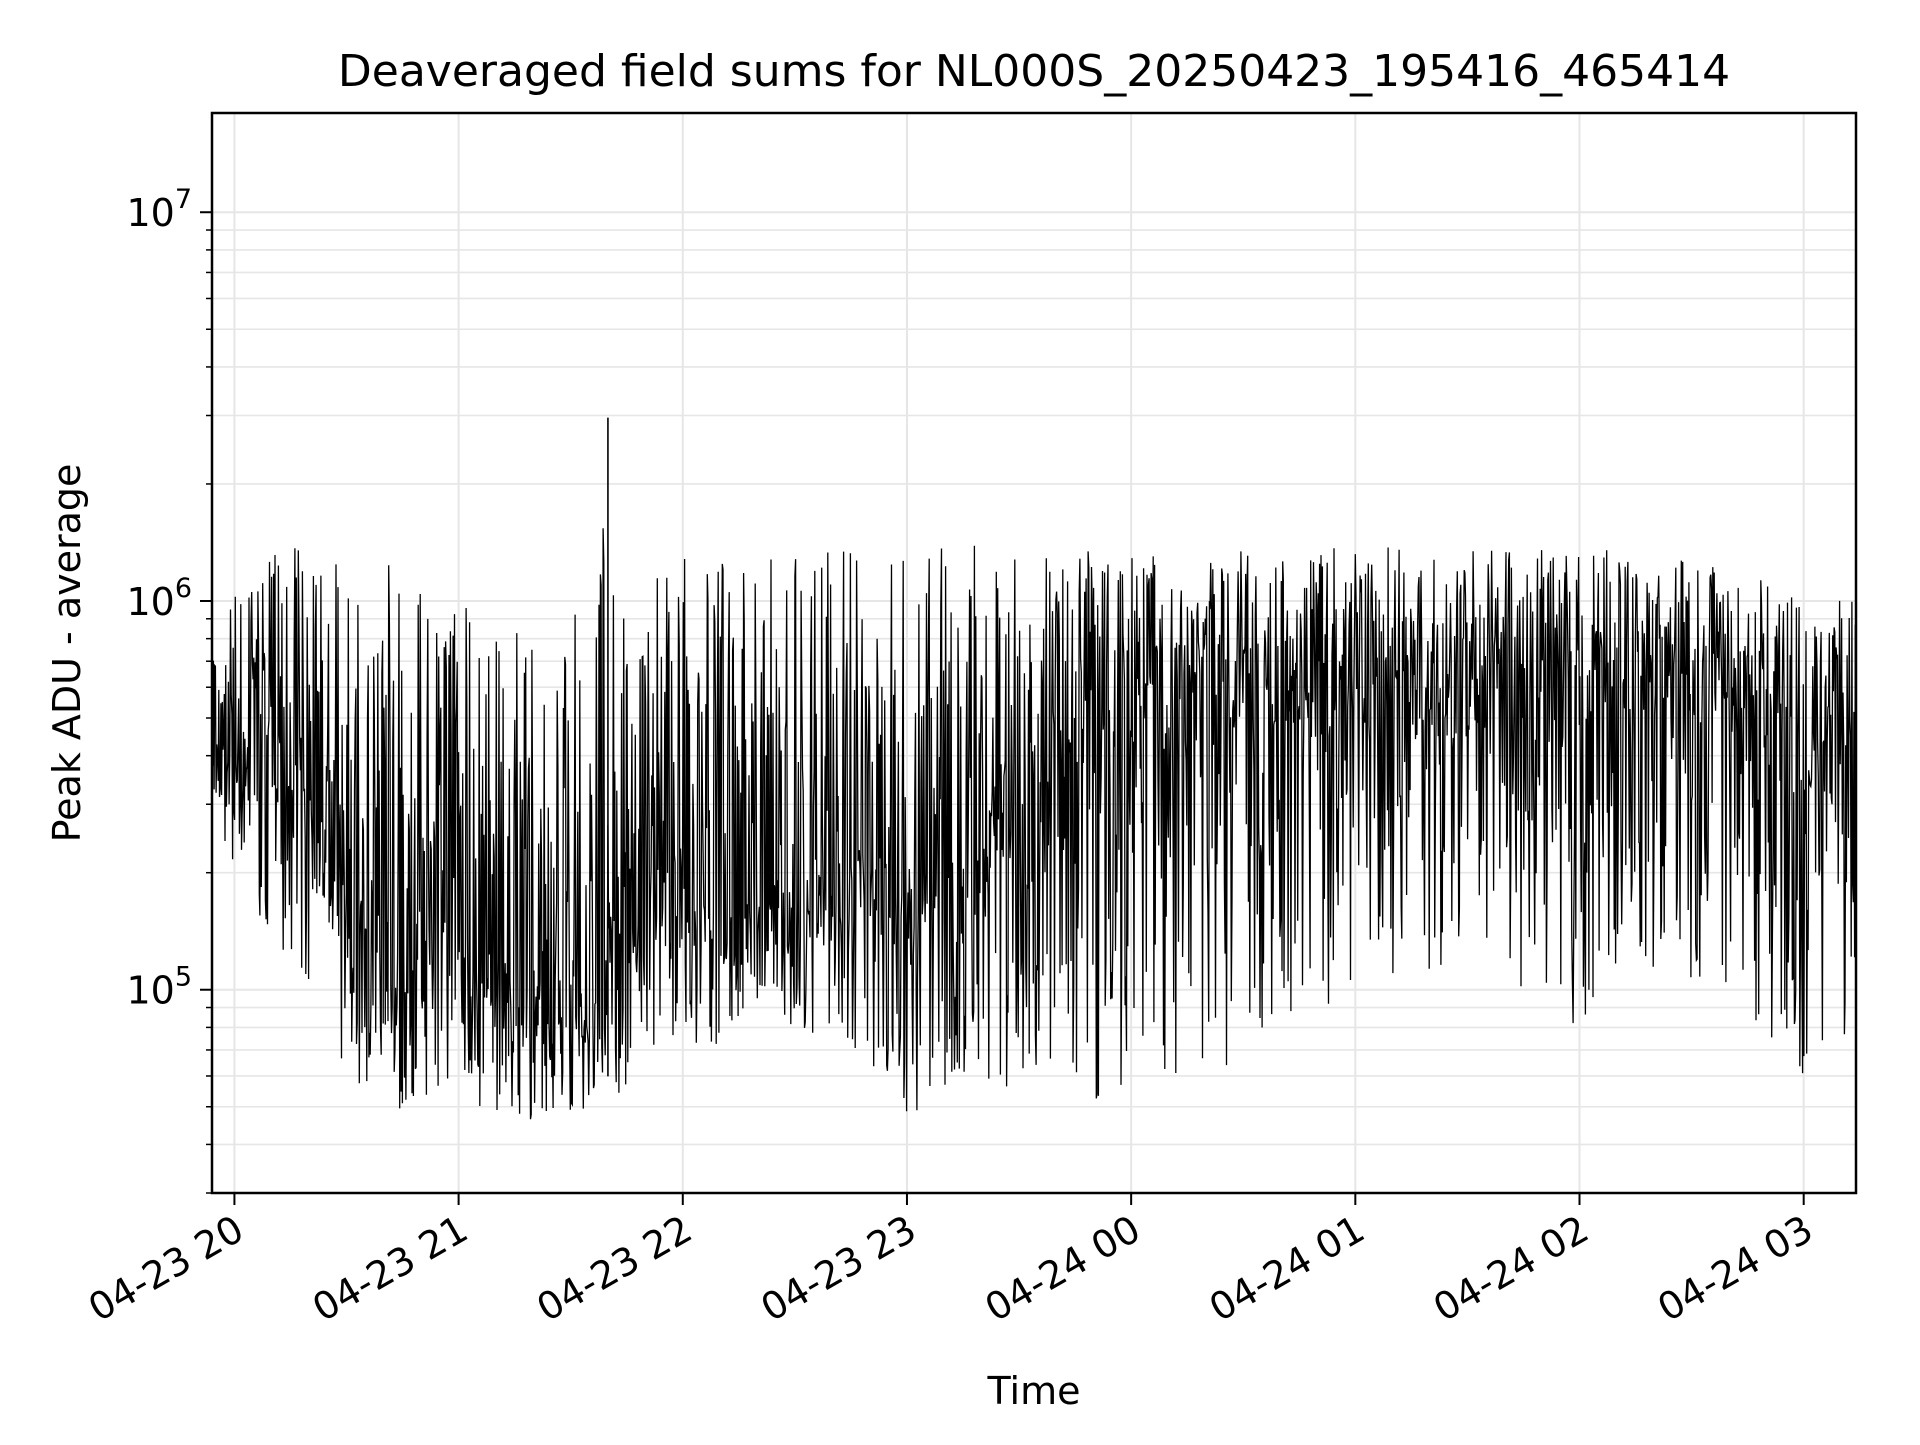 This screenshot has height=1445, width=1920. I want to click on x-axis-label: Time, so click(1034, 1391).